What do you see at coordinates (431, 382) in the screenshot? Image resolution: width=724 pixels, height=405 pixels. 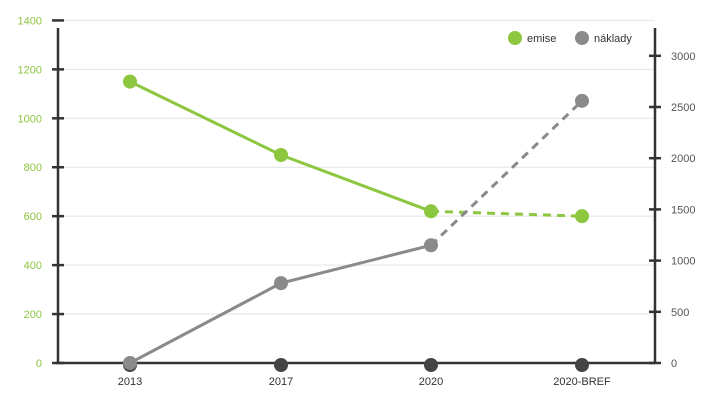 I see `x-tick-label: 2020` at bounding box center [431, 382].